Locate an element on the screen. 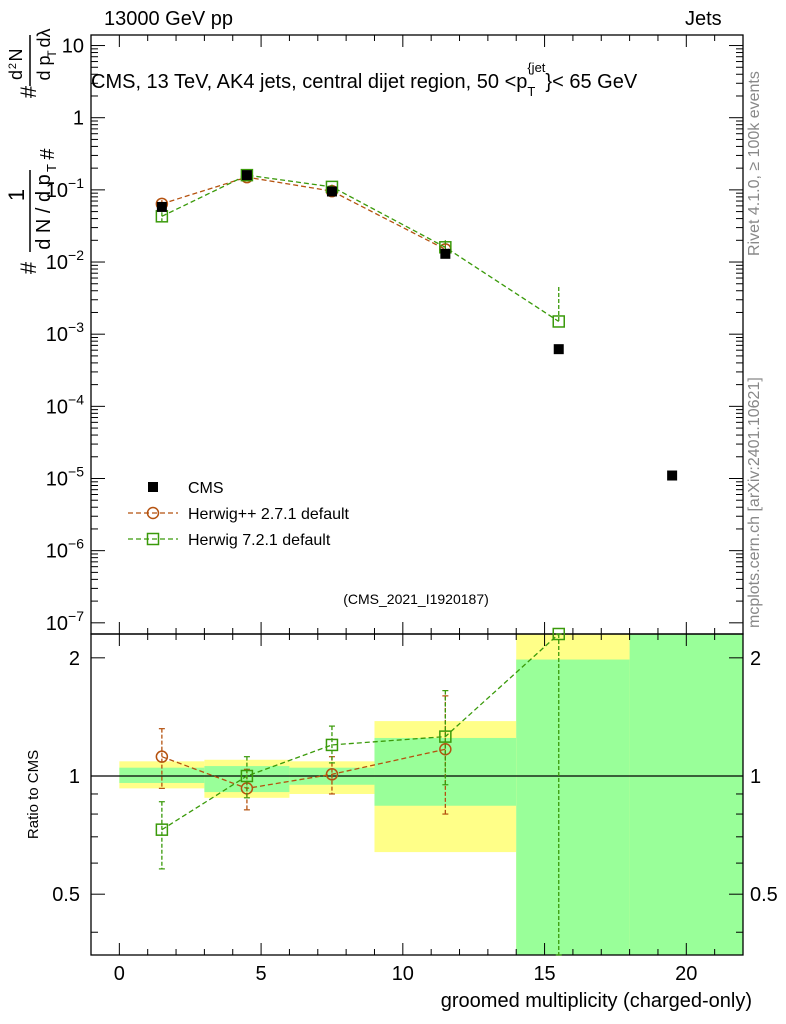 The width and height of the screenshot is (786, 1024). svg-text: d p is located at coordinates (44, 67).